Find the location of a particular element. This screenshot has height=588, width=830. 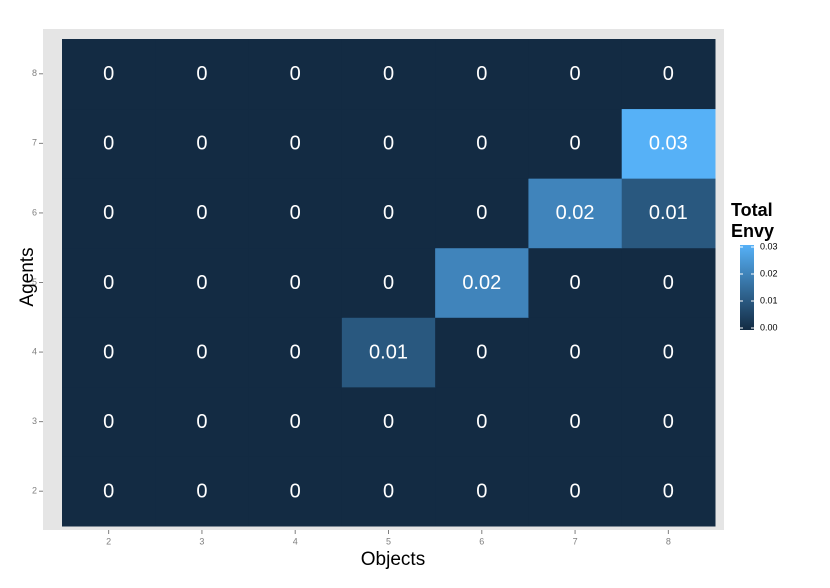

x-tick-label: 4 is located at coordinates (295, 541).